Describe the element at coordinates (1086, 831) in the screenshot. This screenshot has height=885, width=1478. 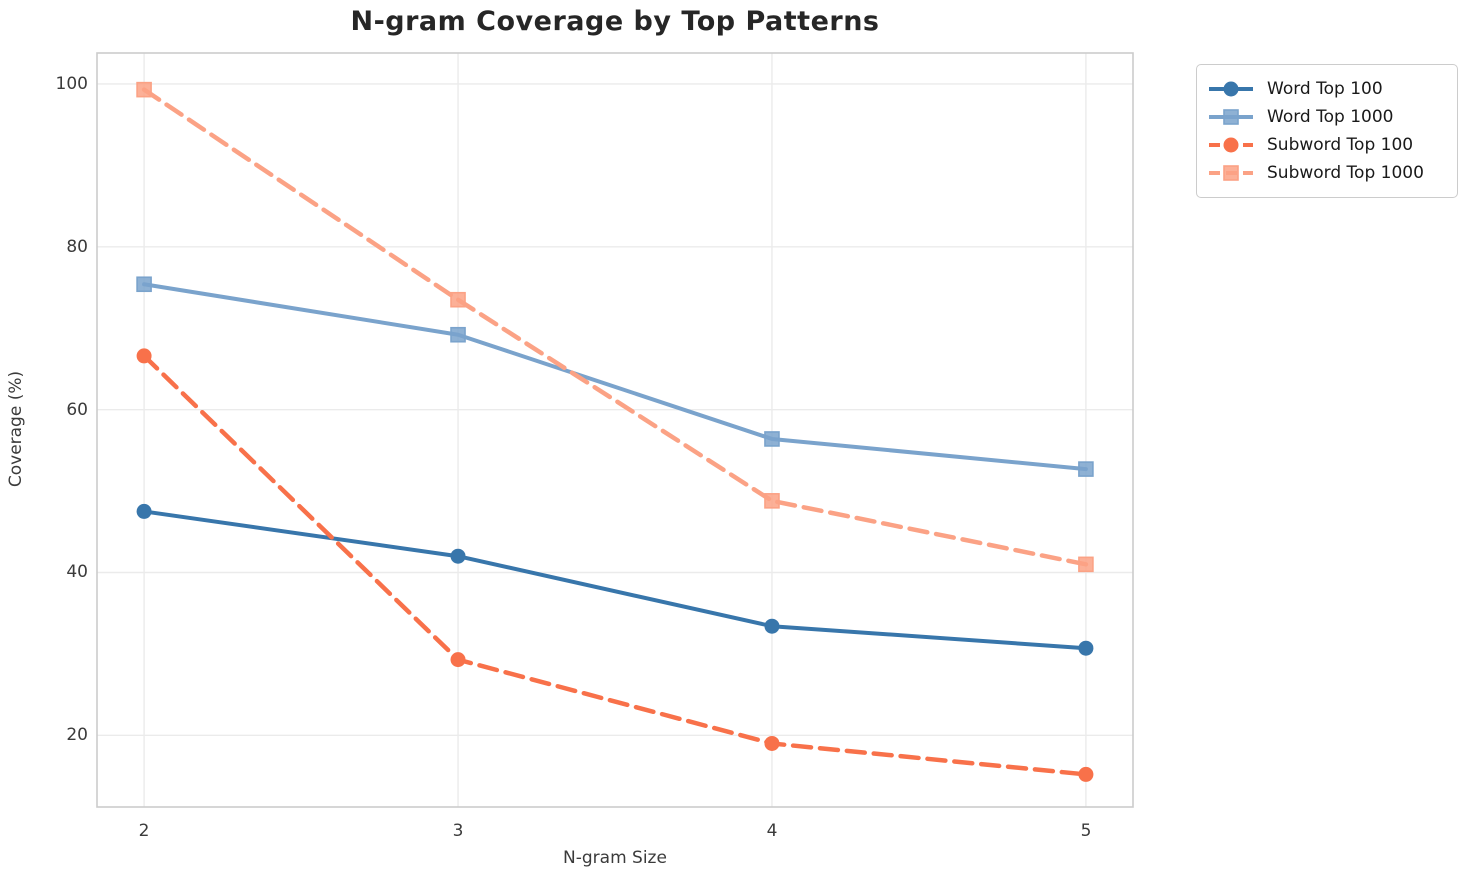
I see `x-tick-label: 5` at that location.